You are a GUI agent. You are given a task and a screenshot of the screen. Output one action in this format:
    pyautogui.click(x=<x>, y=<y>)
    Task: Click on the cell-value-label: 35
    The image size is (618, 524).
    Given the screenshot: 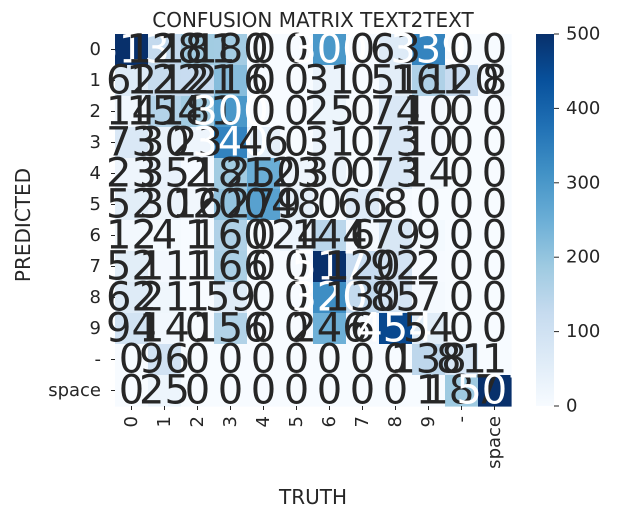 What is the action you would take?
    pyautogui.click(x=164, y=174)
    